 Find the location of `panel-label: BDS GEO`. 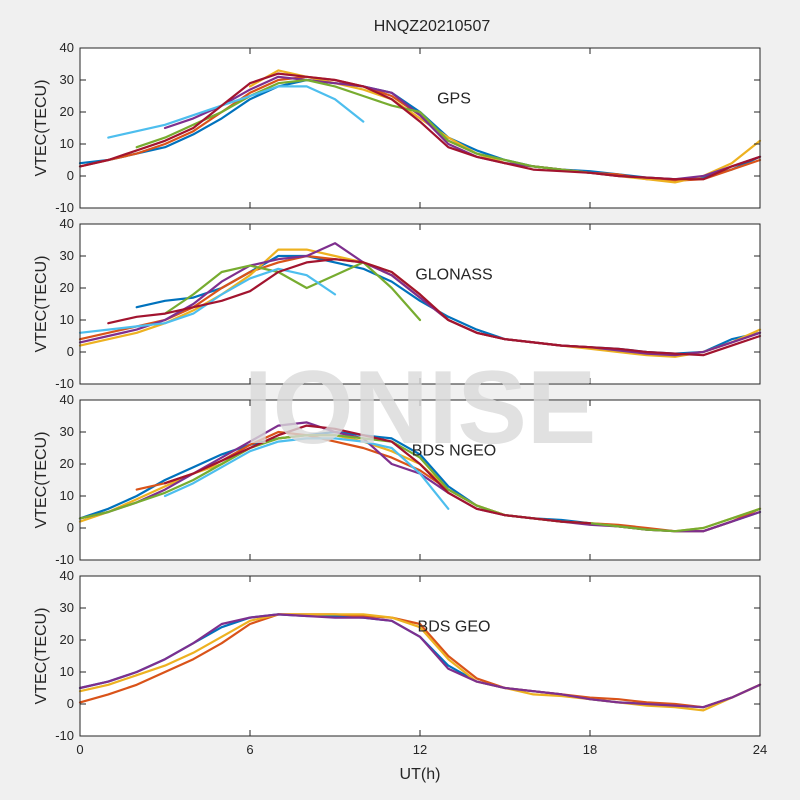

panel-label: BDS GEO is located at coordinates (454, 627).